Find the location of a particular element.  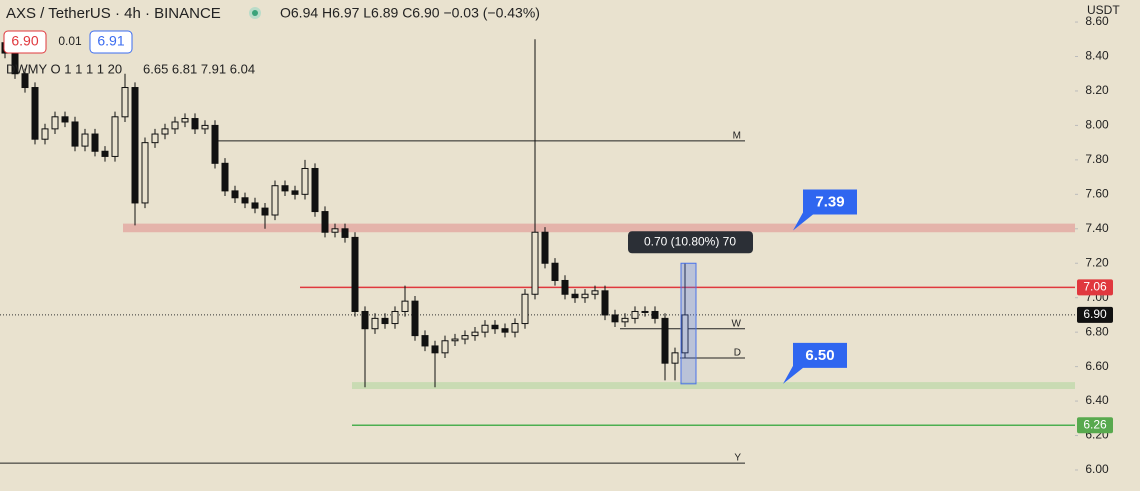

y-tick-label: 6.60 is located at coordinates (1097, 366).